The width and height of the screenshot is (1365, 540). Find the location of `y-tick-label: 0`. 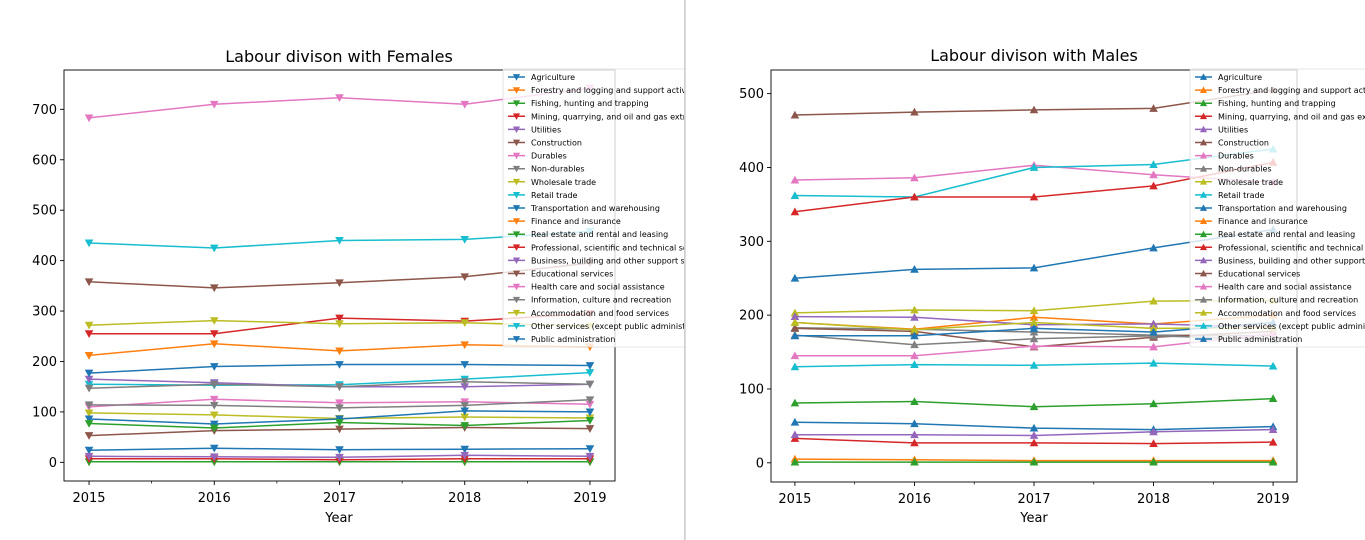

y-tick-label: 0 is located at coordinates (760, 463).